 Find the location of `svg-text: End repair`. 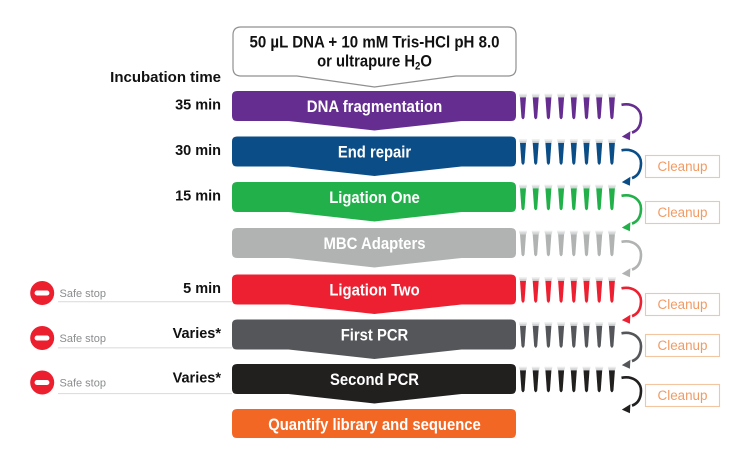

svg-text: End repair is located at coordinates (375, 152).